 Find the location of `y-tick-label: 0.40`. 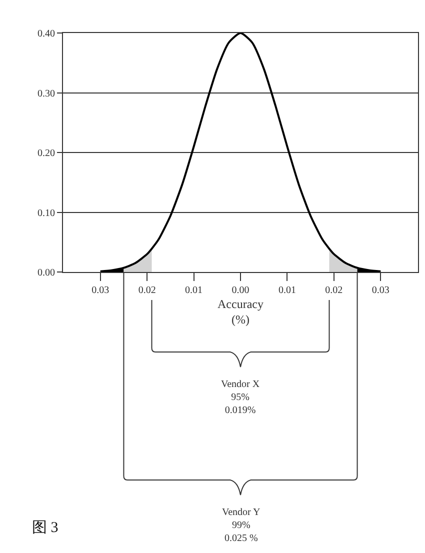

y-tick-label: 0.40 is located at coordinates (46, 34).